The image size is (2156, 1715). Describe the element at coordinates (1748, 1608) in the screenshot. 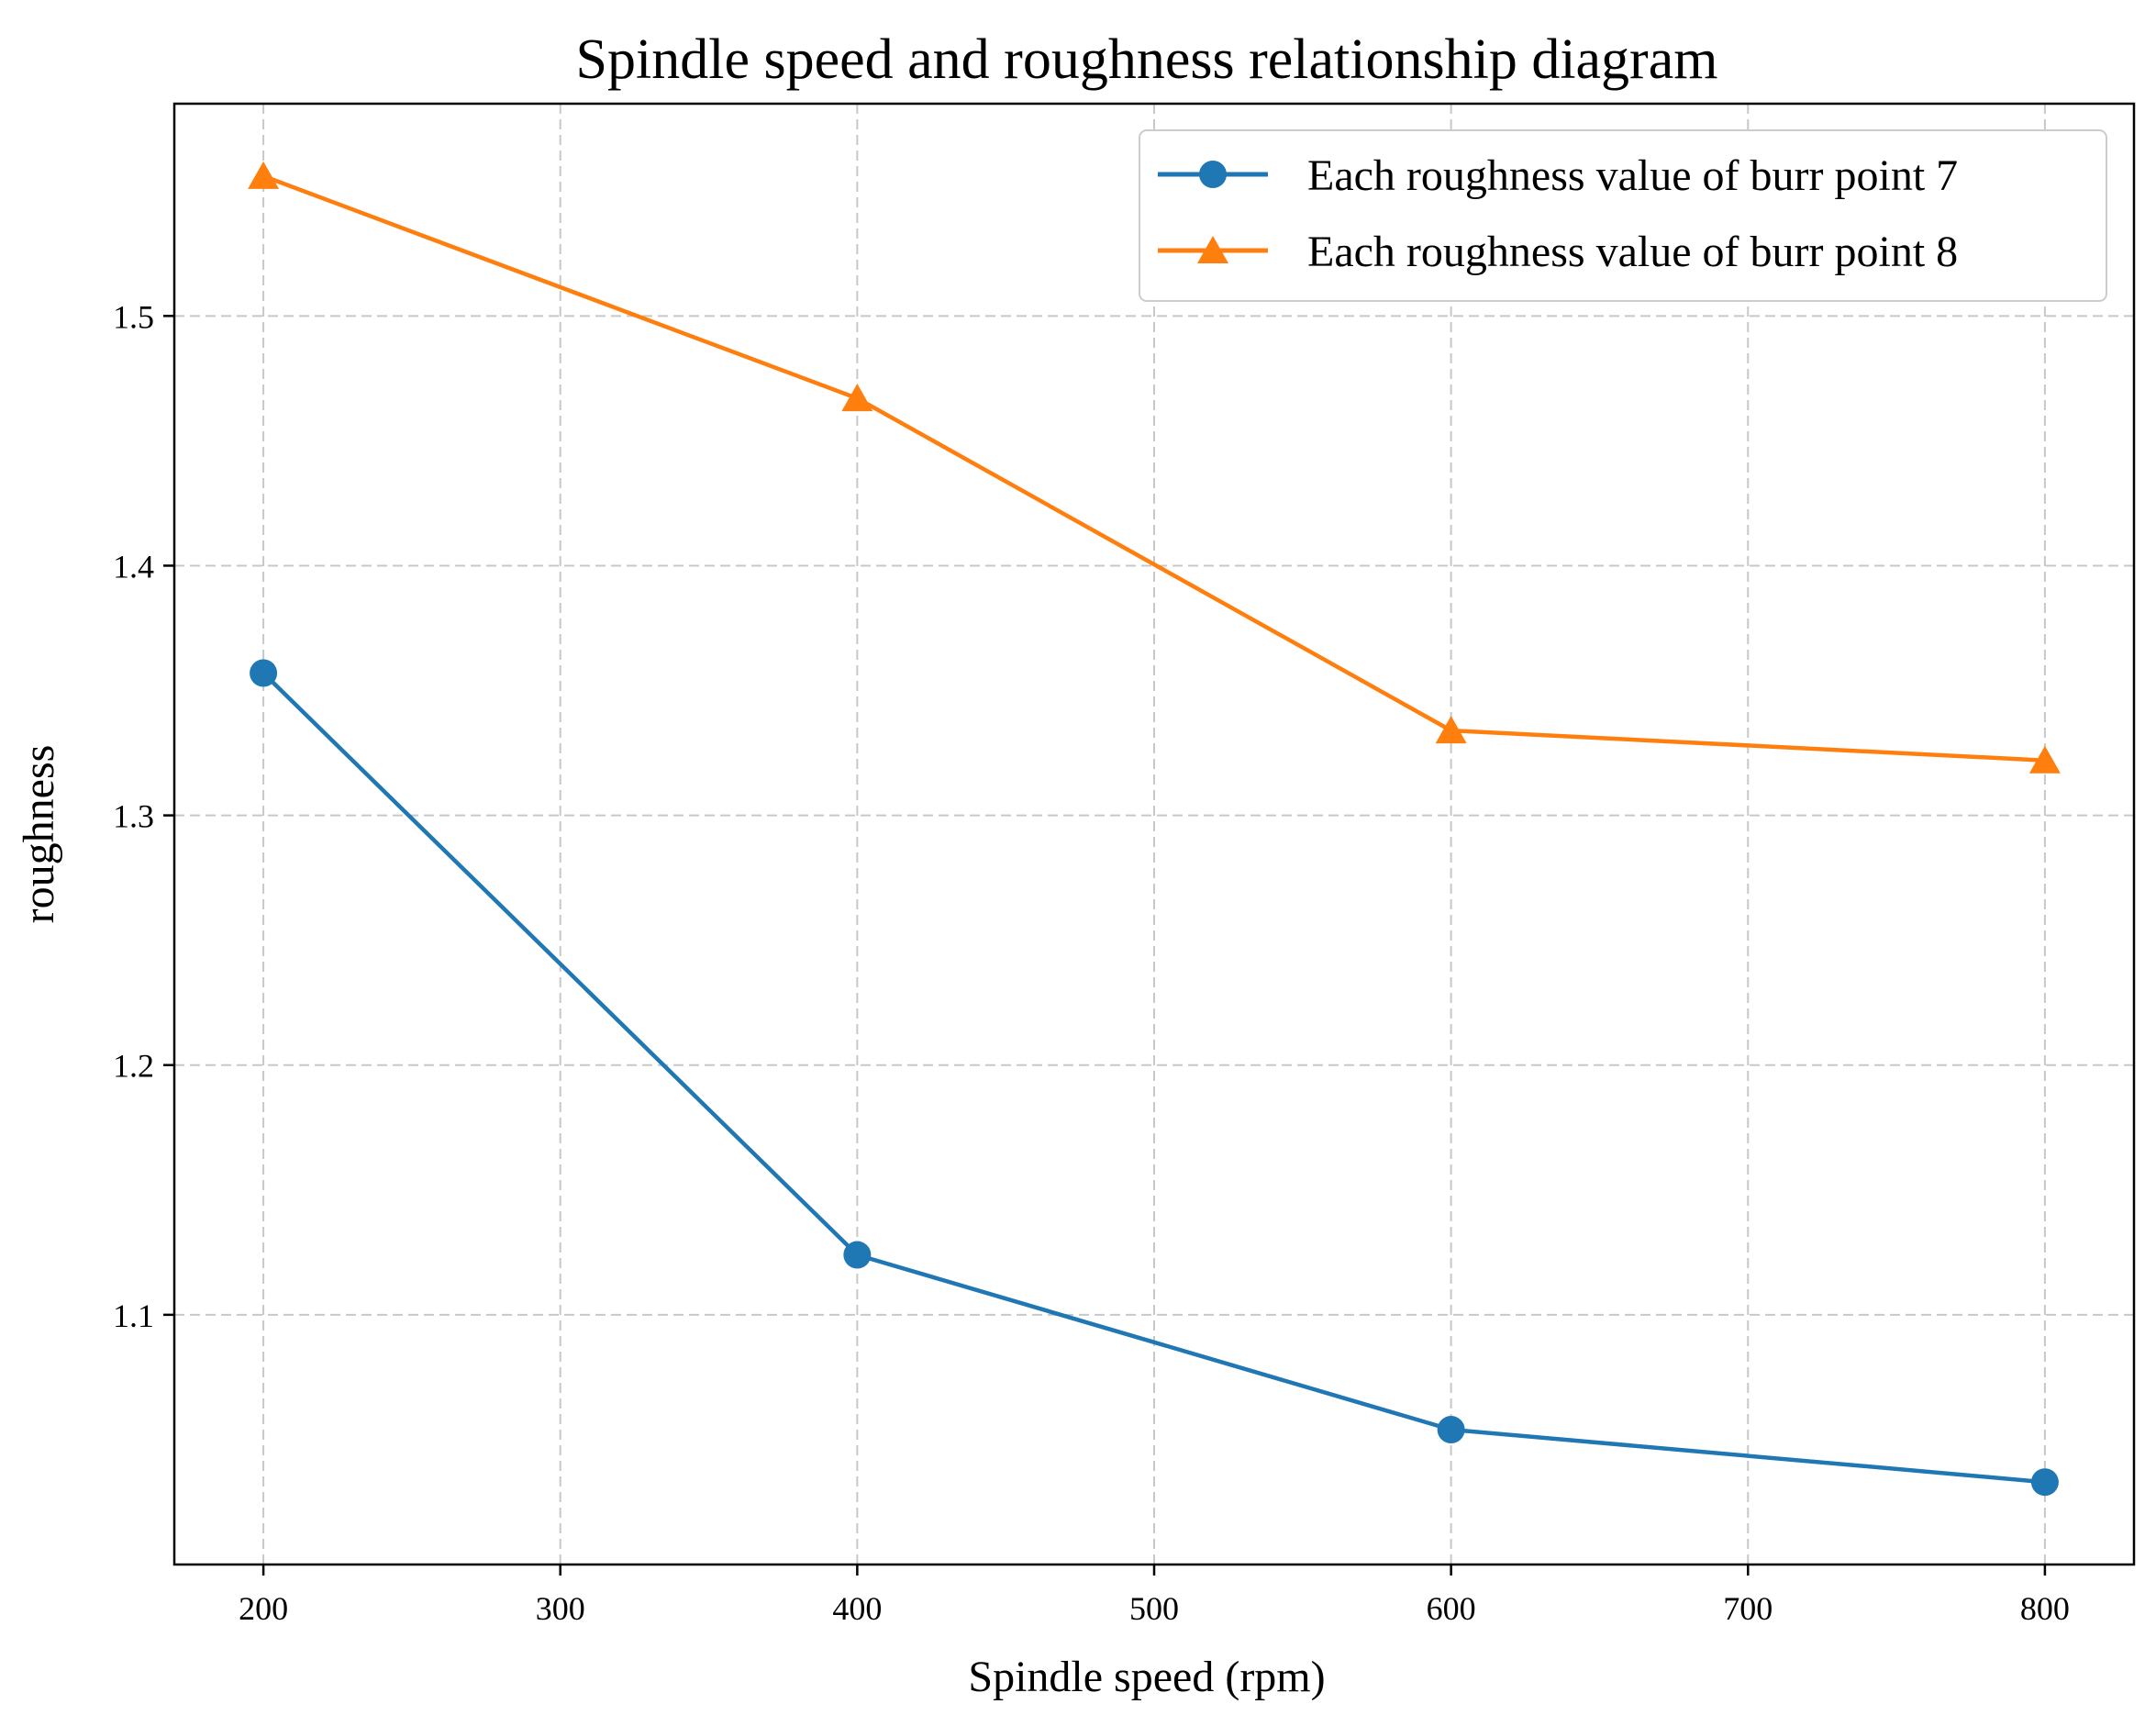

I see `x-tick-label: 700` at that location.